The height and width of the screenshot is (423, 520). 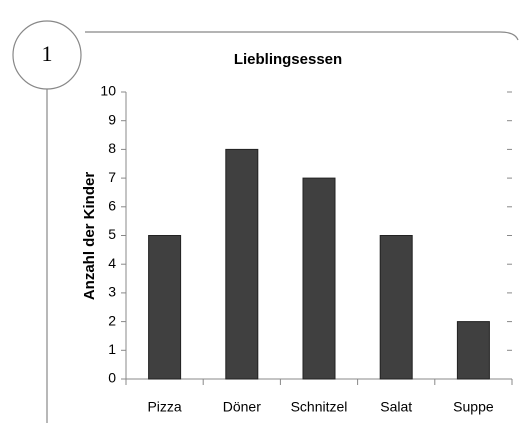 I want to click on x-tick-label: Schnitzel, so click(x=319, y=407).